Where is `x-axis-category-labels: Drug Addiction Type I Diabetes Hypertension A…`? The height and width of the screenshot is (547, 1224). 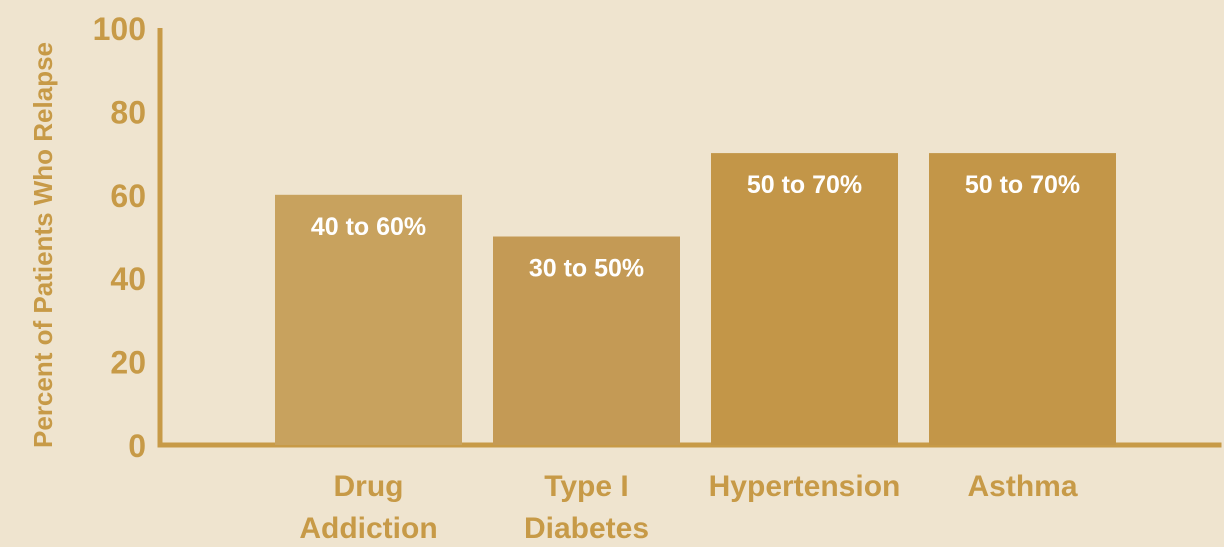
x-axis-category-labels: Drug Addiction Type I Diabetes Hypertension A… is located at coordinates (688, 507).